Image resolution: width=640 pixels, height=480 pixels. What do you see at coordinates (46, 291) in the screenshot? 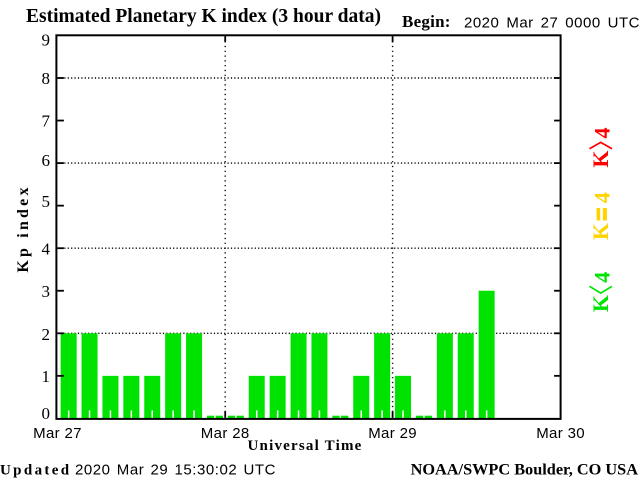
I see `svg-text: 3` at bounding box center [46, 291].